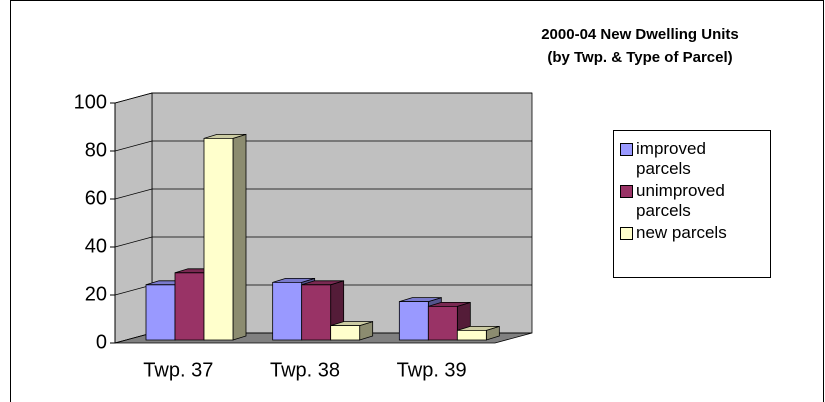  I want to click on legend-label: improved parcels, so click(671, 158).